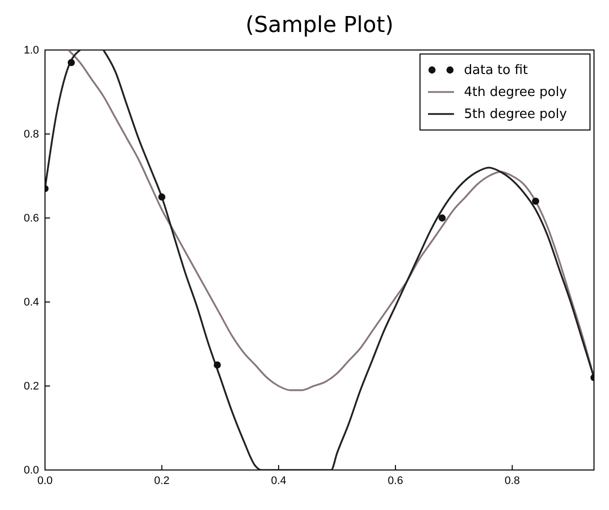 This screenshot has height=510, width=609. Describe the element at coordinates (516, 92) in the screenshot. I see `legend-label: 4th degree poly` at that location.